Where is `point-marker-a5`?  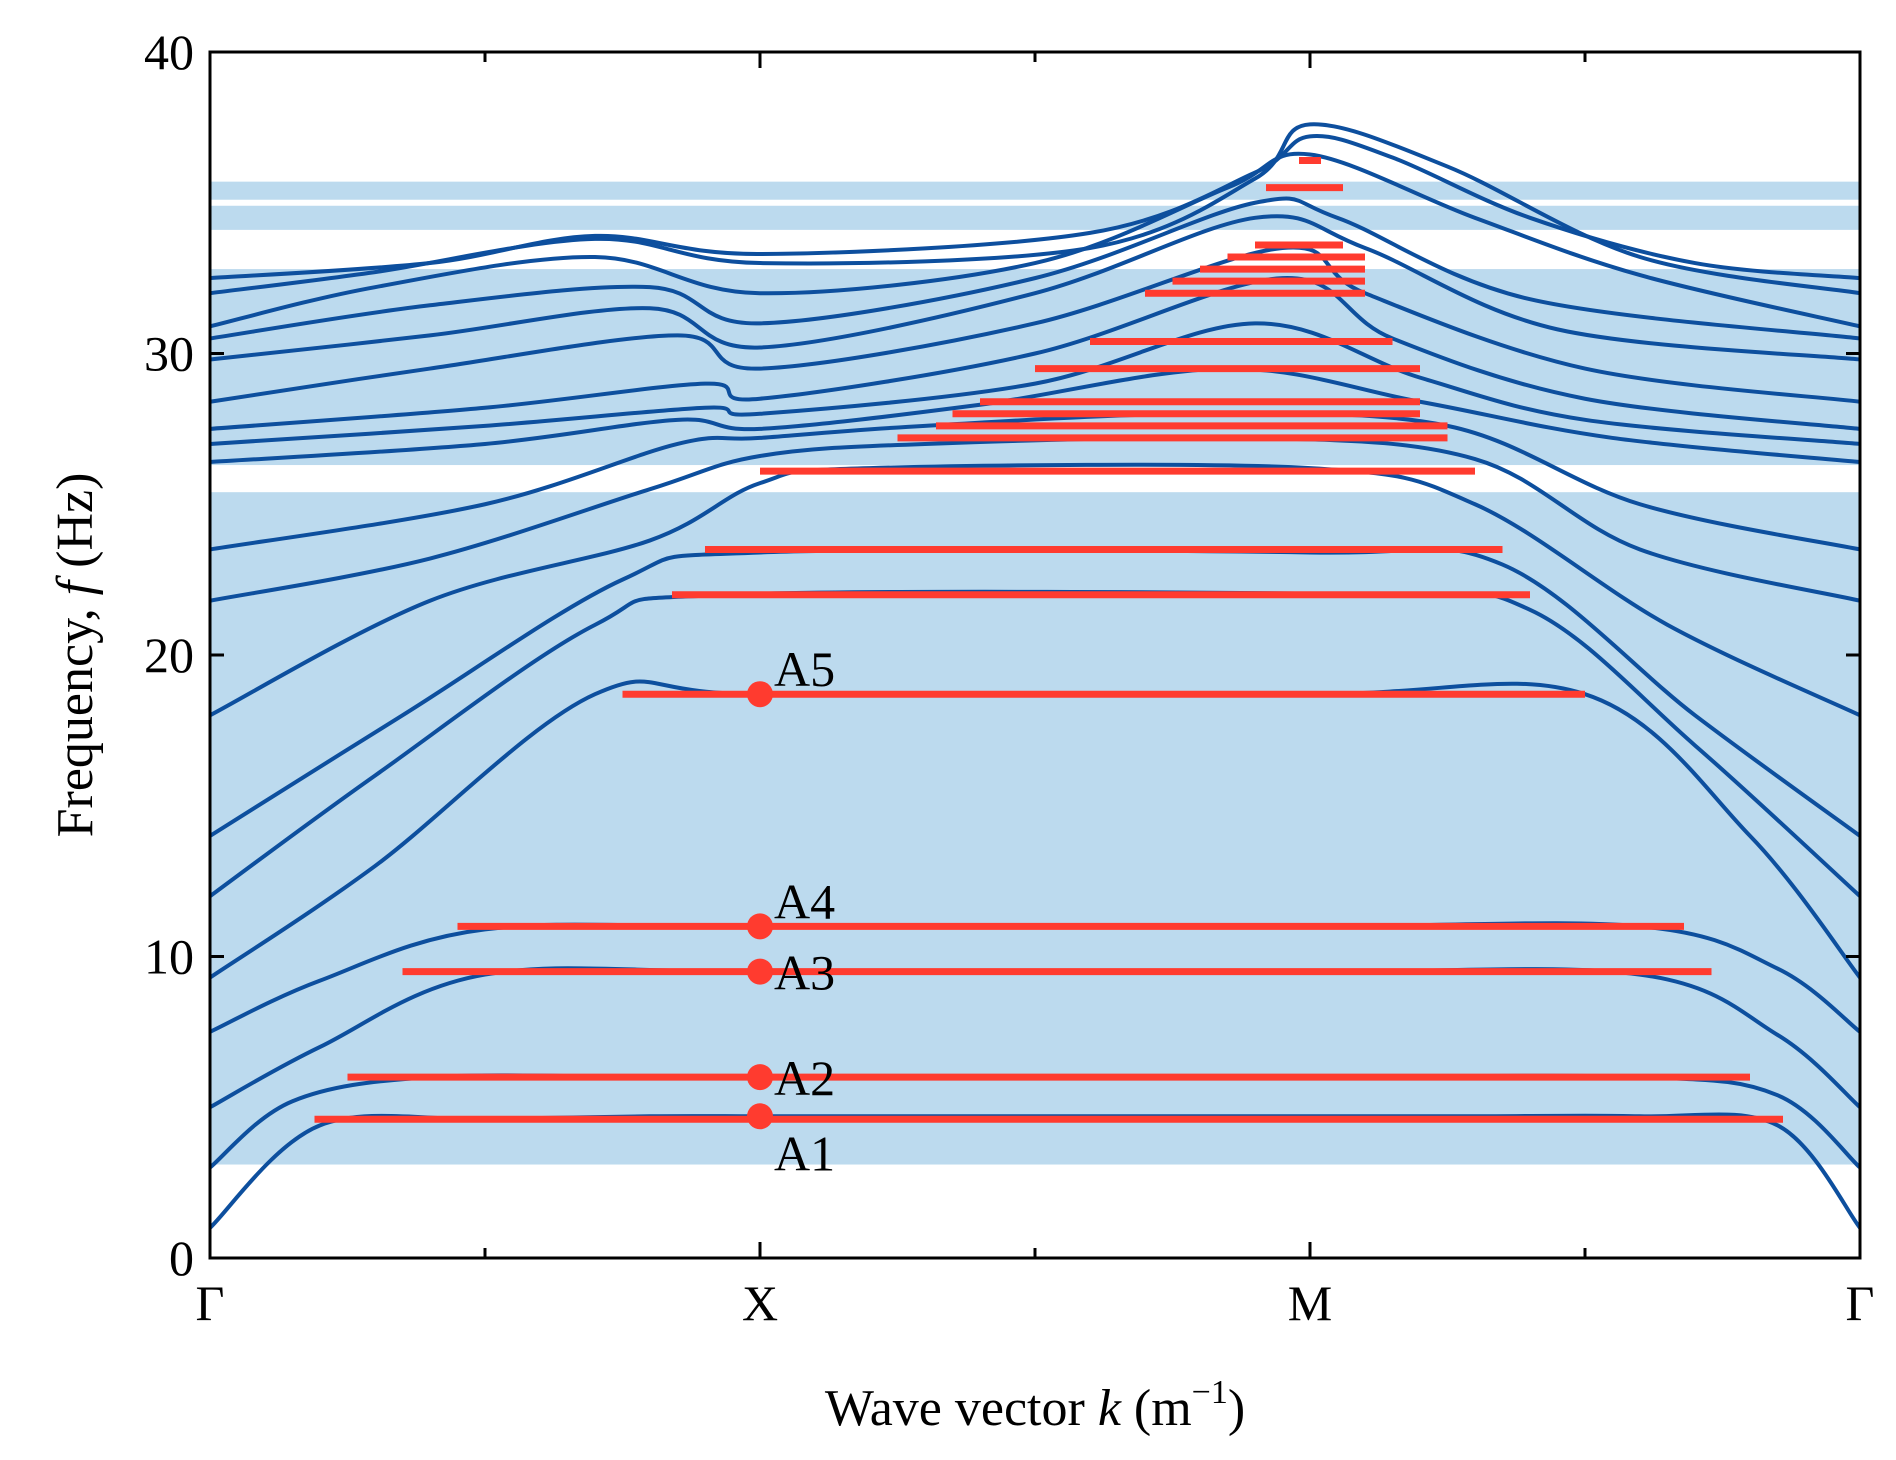
point-marker-a5 is located at coordinates (760, 694).